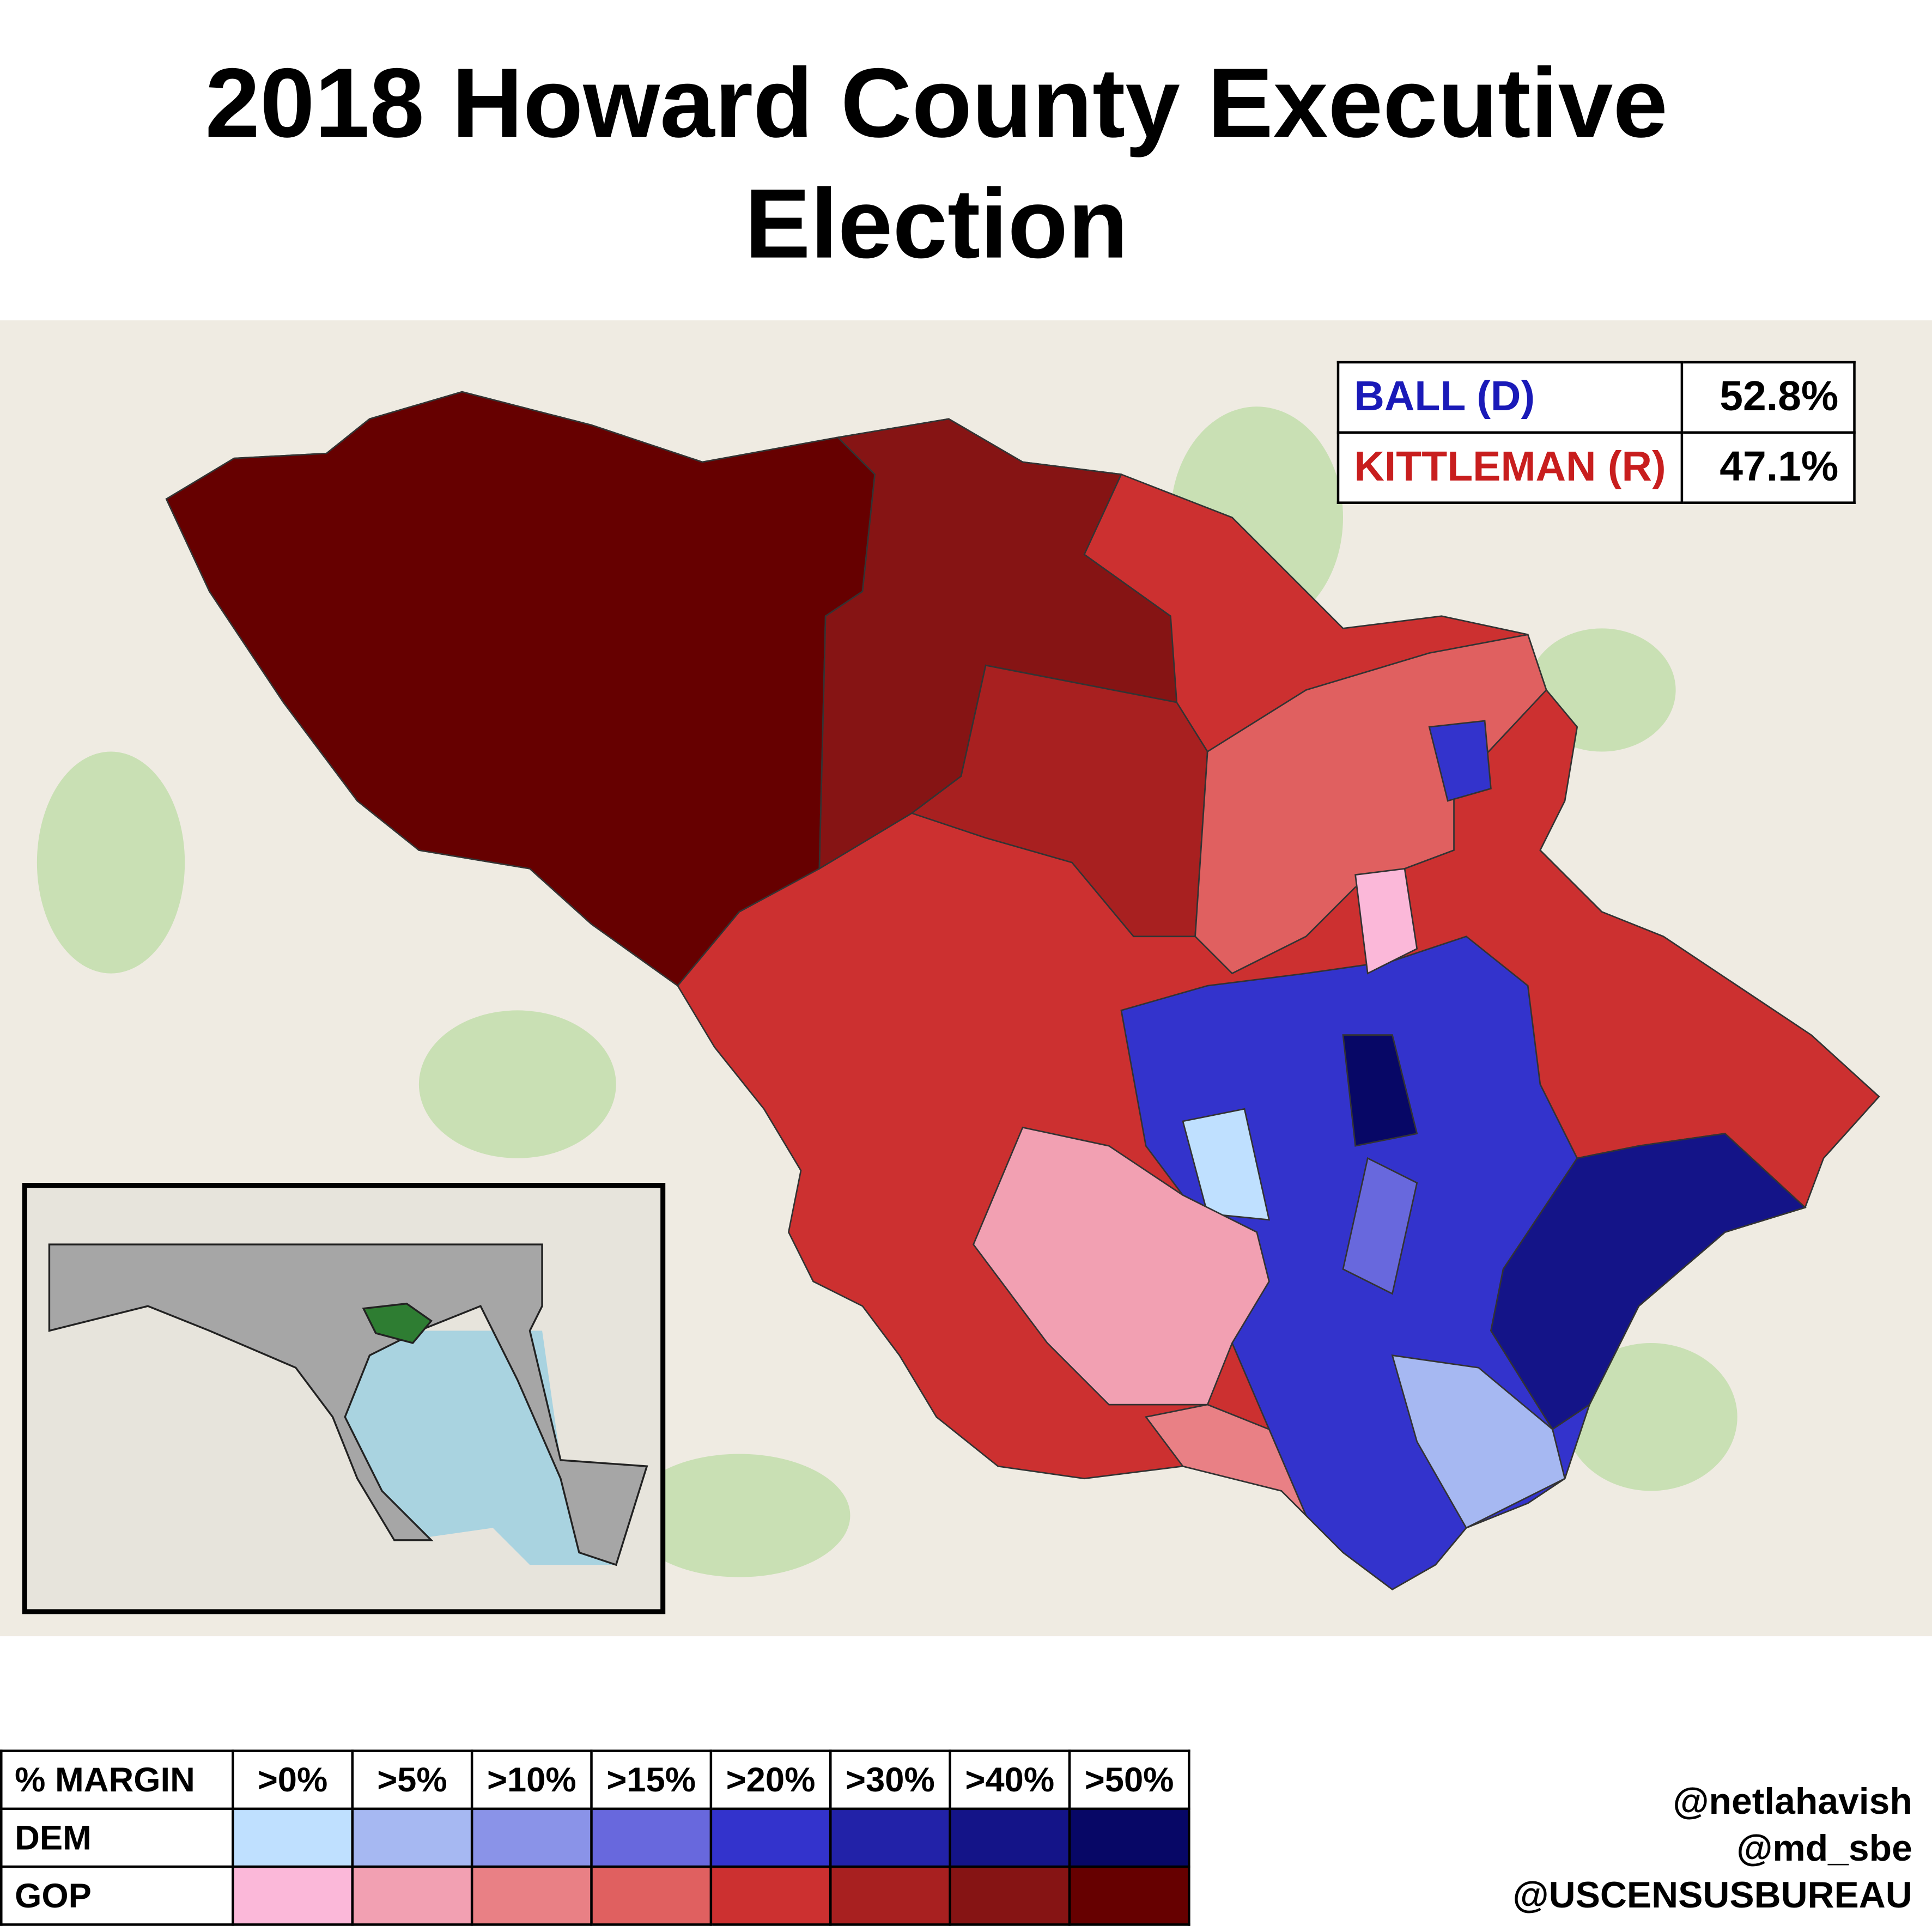 This screenshot has width=1932, height=1932. What do you see at coordinates (293, 1780) in the screenshot?
I see `legend-bin: >0%` at bounding box center [293, 1780].